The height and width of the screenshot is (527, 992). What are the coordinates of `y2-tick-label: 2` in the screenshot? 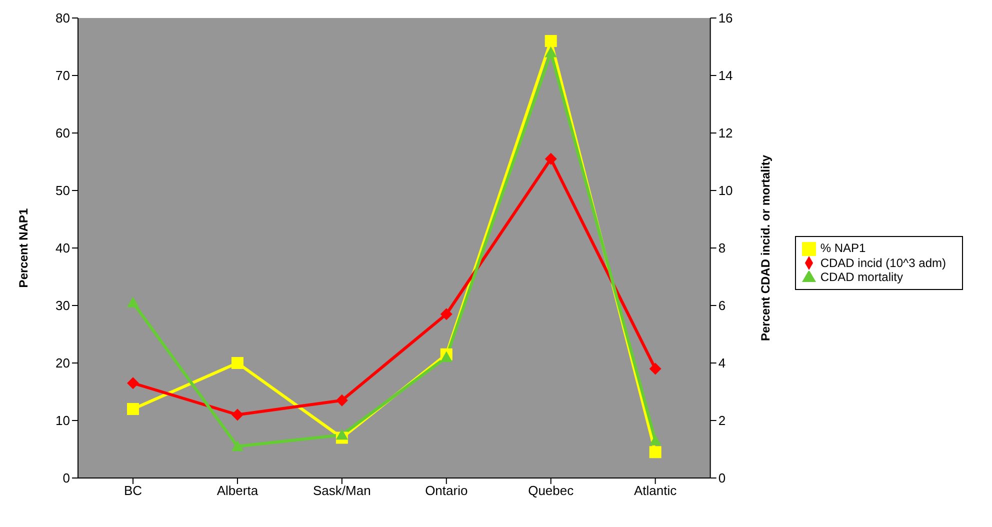 It's located at (722, 420).